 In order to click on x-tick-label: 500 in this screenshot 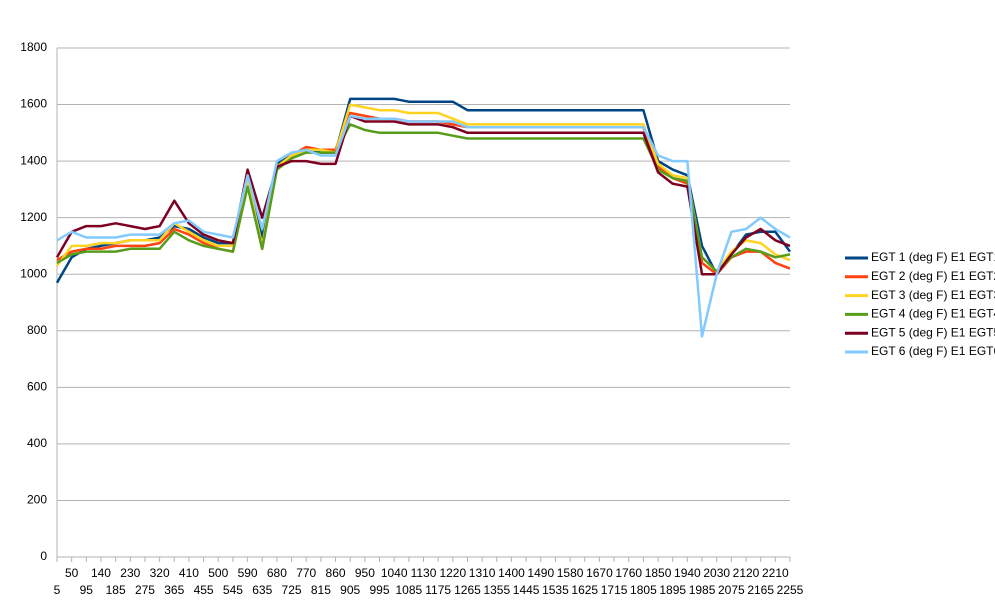, I will do `click(218, 573)`.